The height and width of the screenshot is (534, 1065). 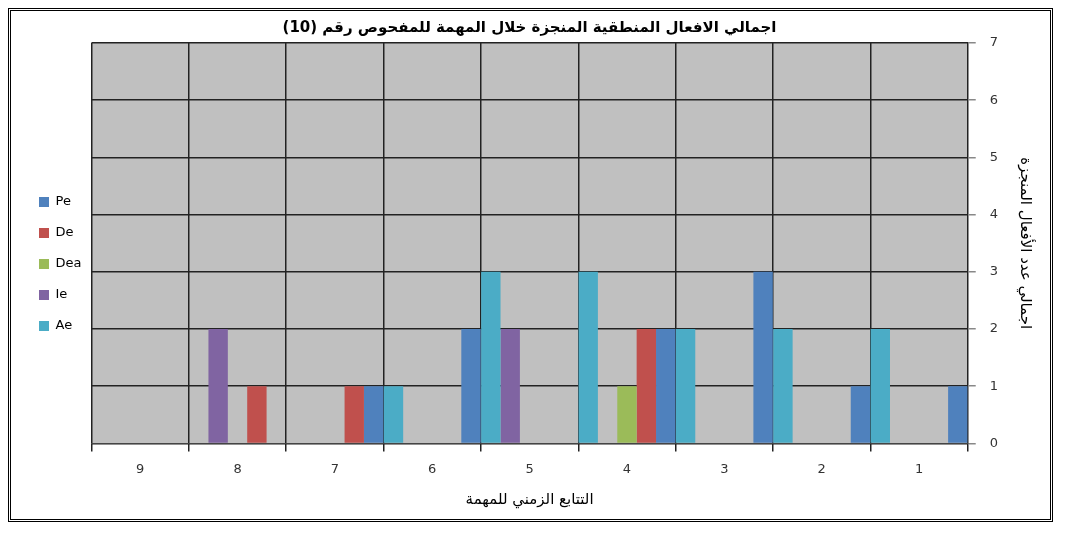 What do you see at coordinates (994, 271) in the screenshot?
I see `y-tick-label: 3` at bounding box center [994, 271].